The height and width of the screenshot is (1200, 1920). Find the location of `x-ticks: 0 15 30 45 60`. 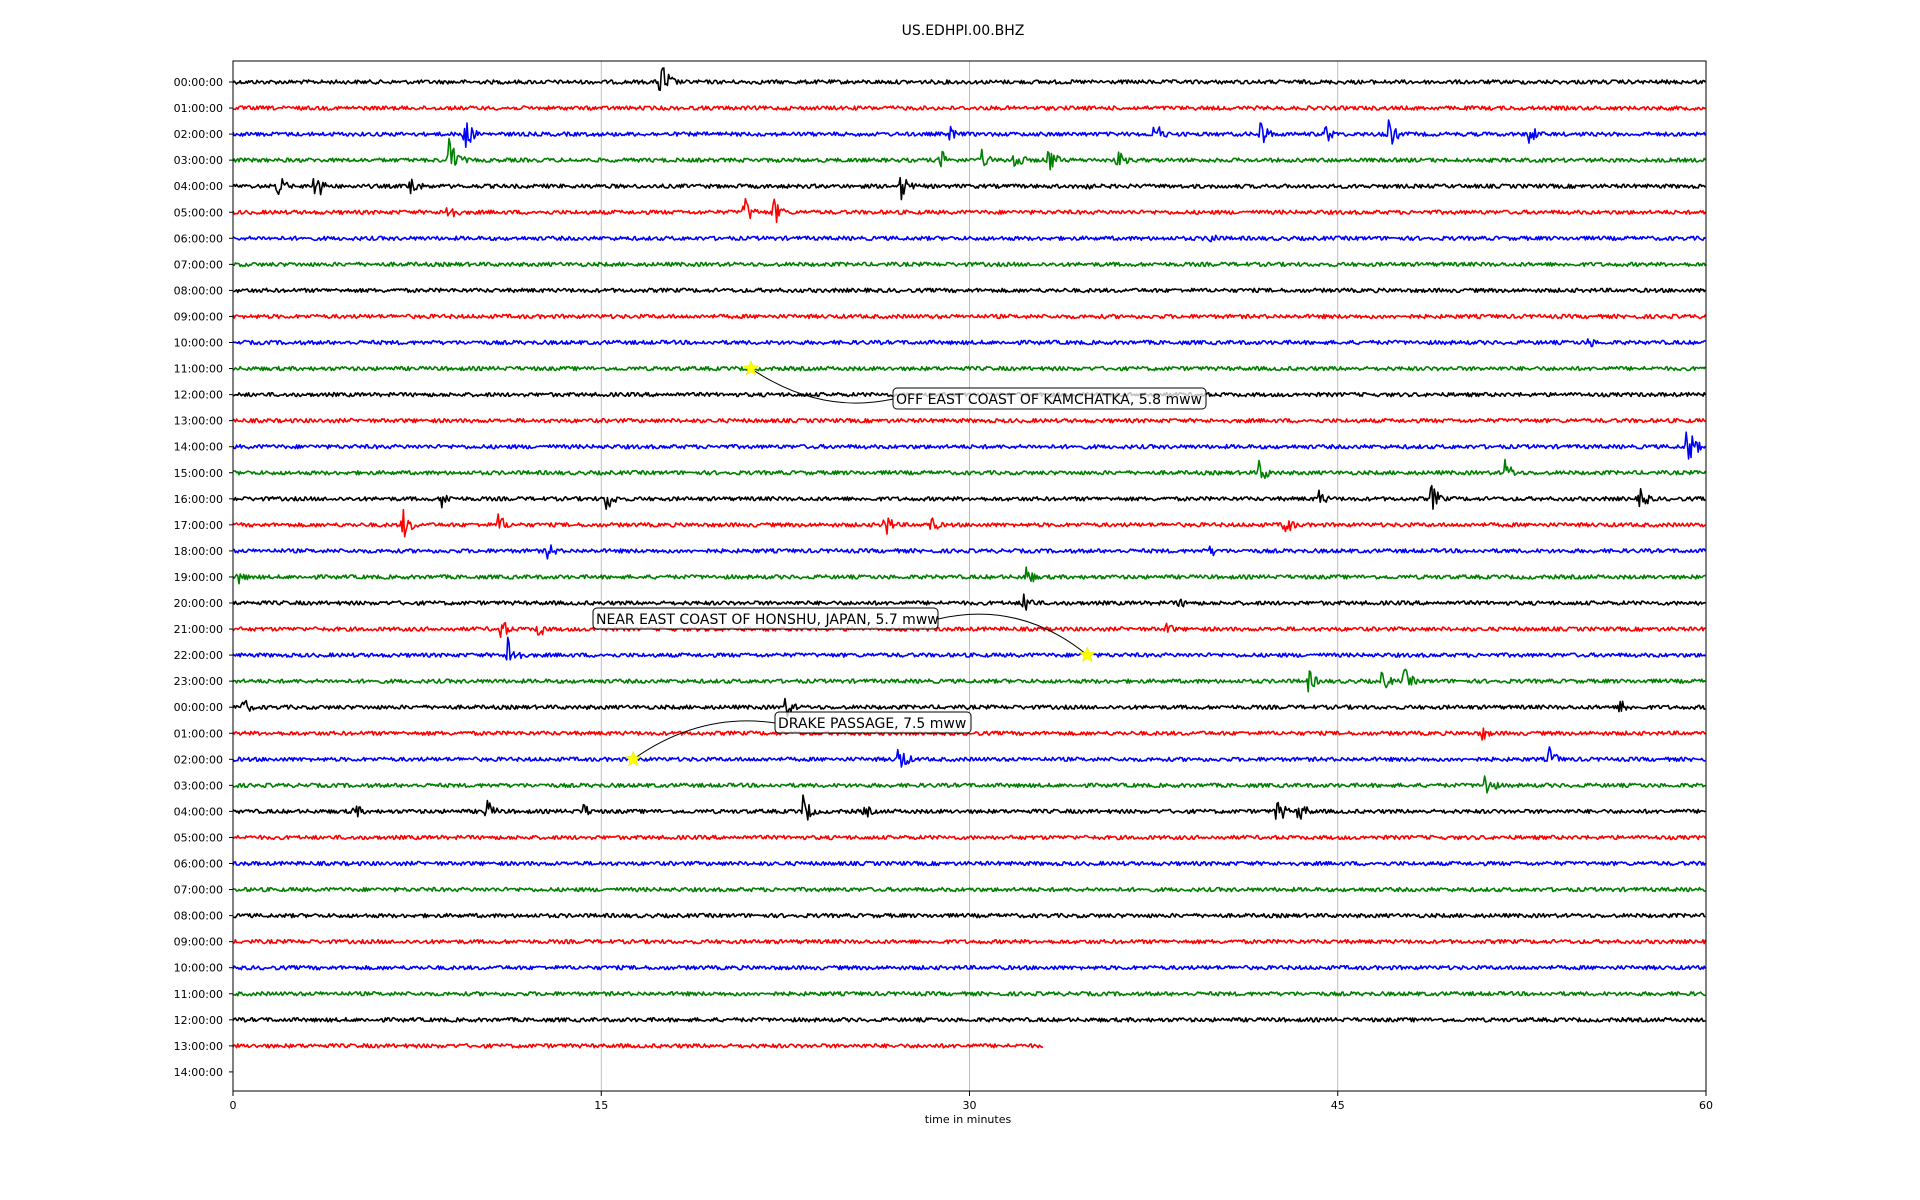

x-ticks: 0 15 30 45 60 is located at coordinates (971, 1101).